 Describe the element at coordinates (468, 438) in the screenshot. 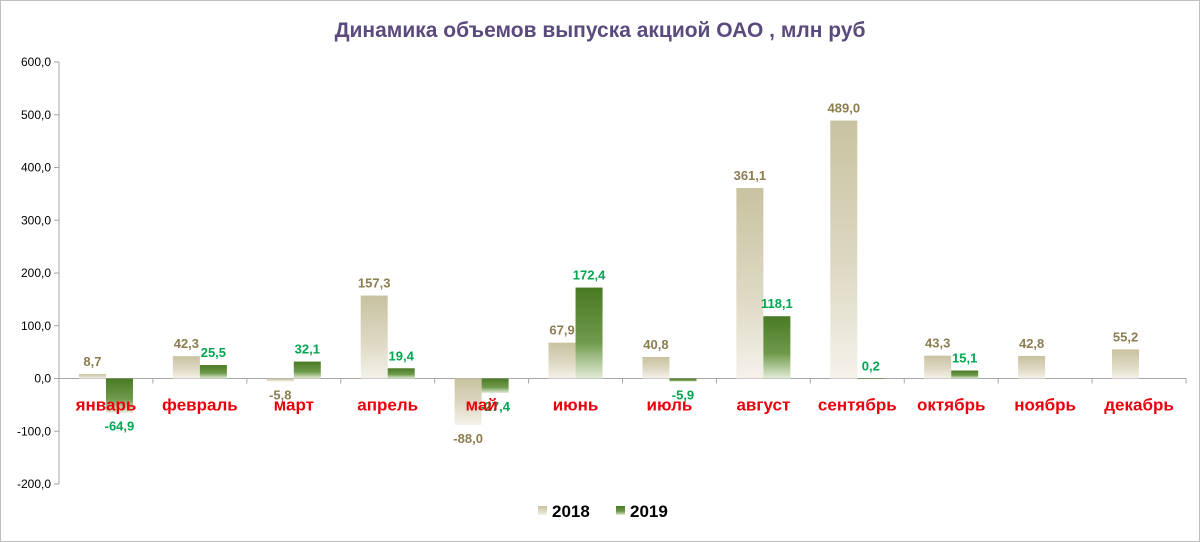

I see `data-label-2018-5: -88,0` at that location.